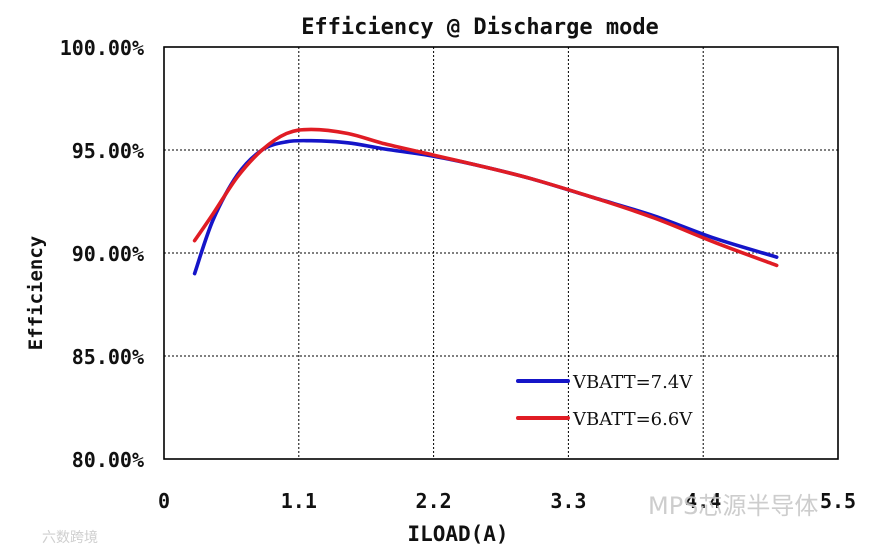  Describe the element at coordinates (108, 460) in the screenshot. I see `y-tick-label: 80.00%` at that location.